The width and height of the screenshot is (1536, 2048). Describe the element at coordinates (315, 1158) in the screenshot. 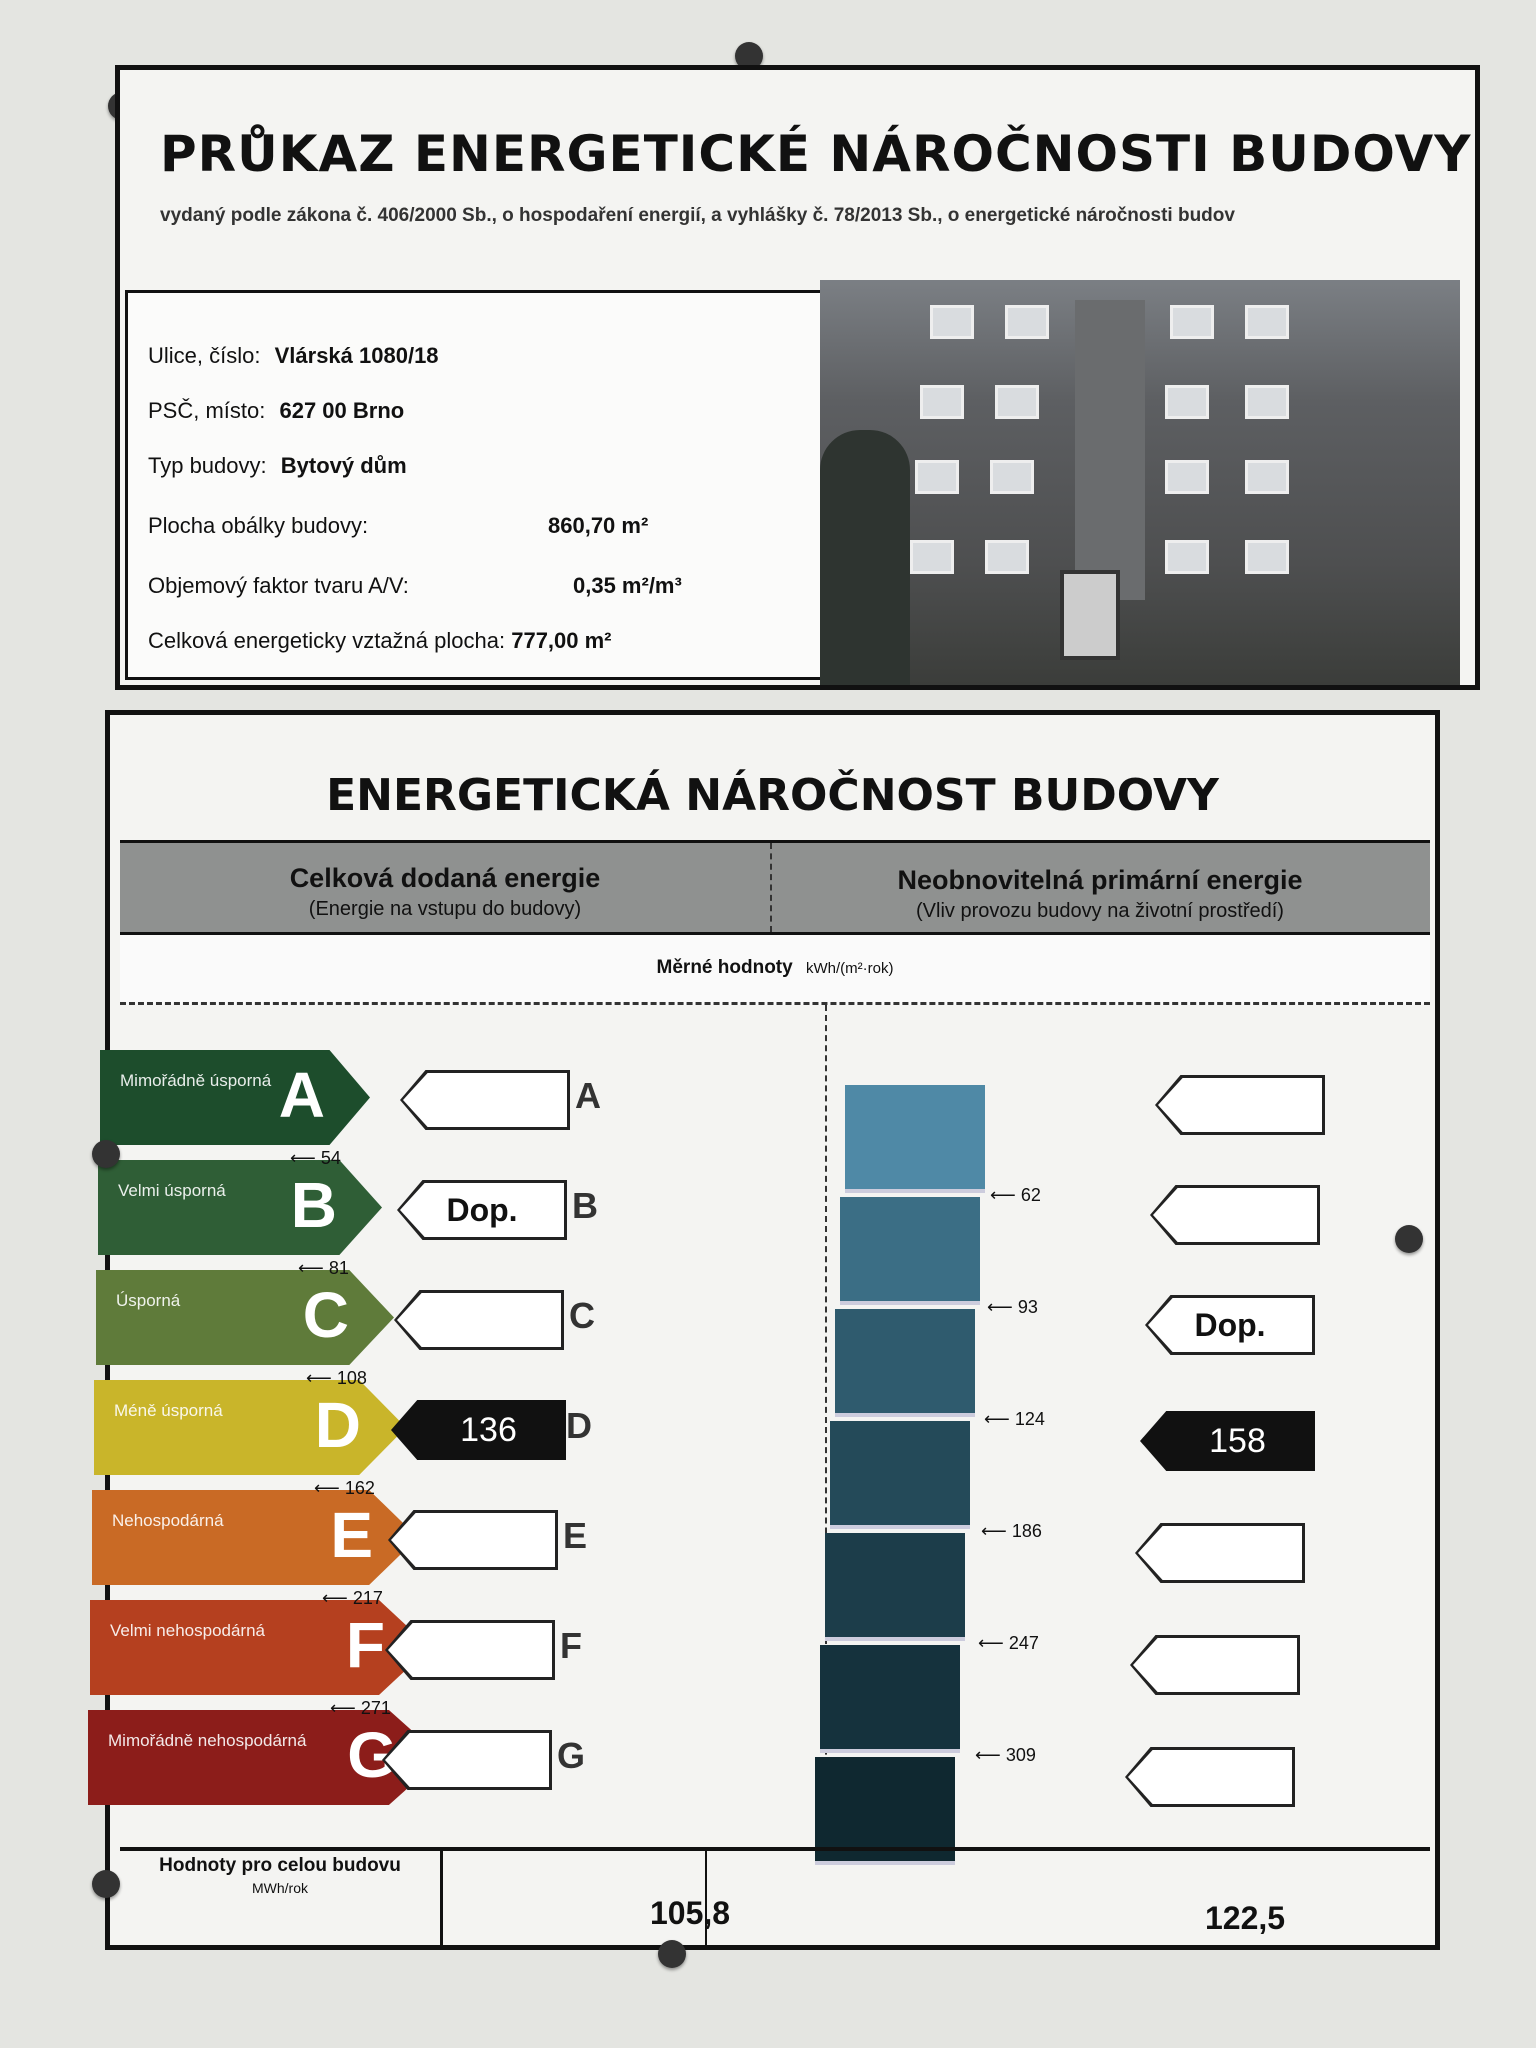

I see `left-threshold: ⟵ 54` at that location.